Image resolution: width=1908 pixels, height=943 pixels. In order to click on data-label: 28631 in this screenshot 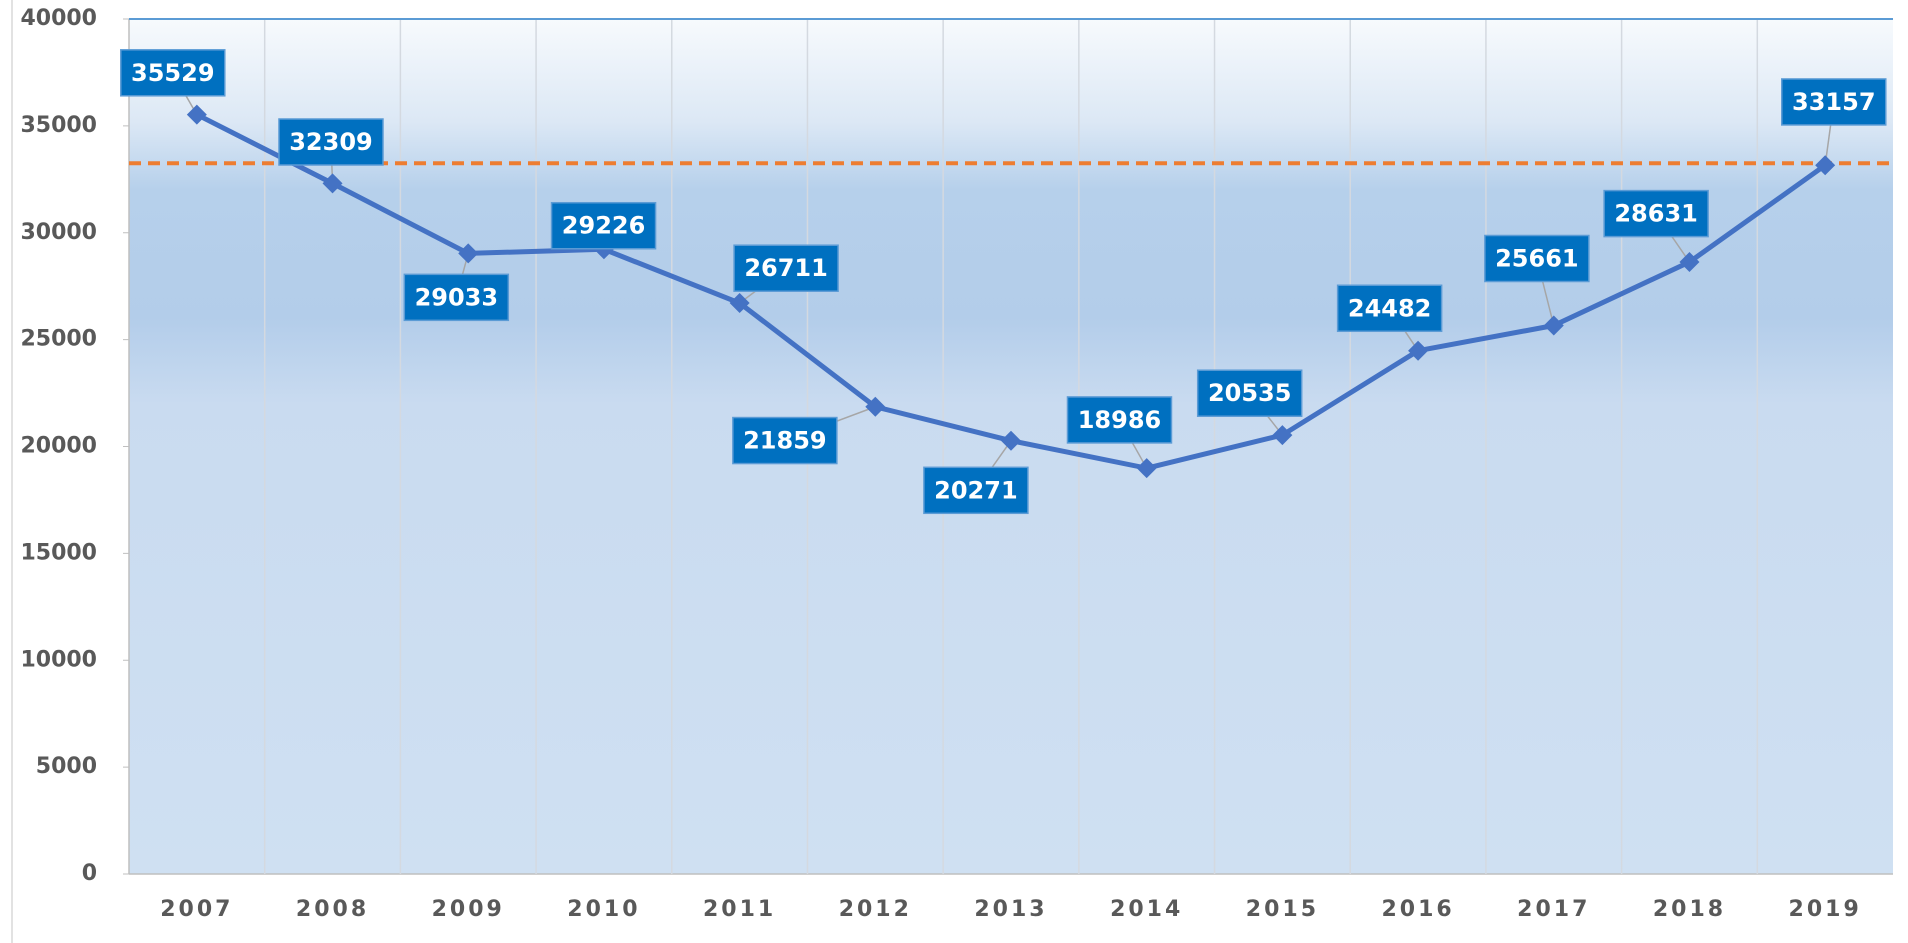, I will do `click(1656, 214)`.